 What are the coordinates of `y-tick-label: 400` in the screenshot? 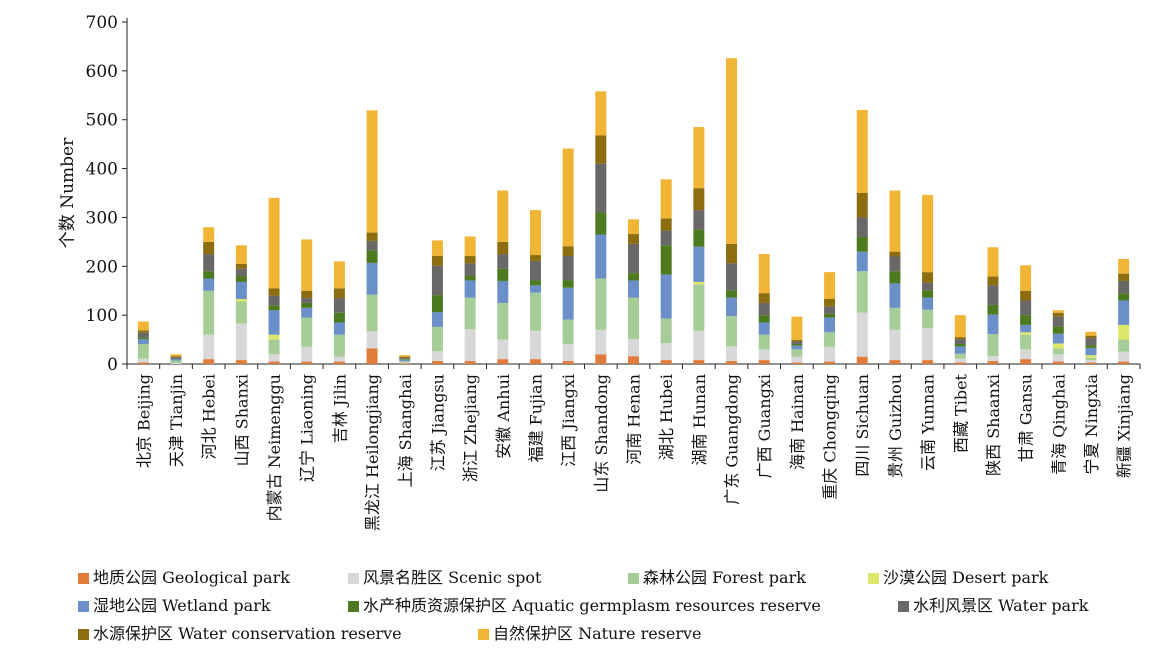 It's located at (102, 170).